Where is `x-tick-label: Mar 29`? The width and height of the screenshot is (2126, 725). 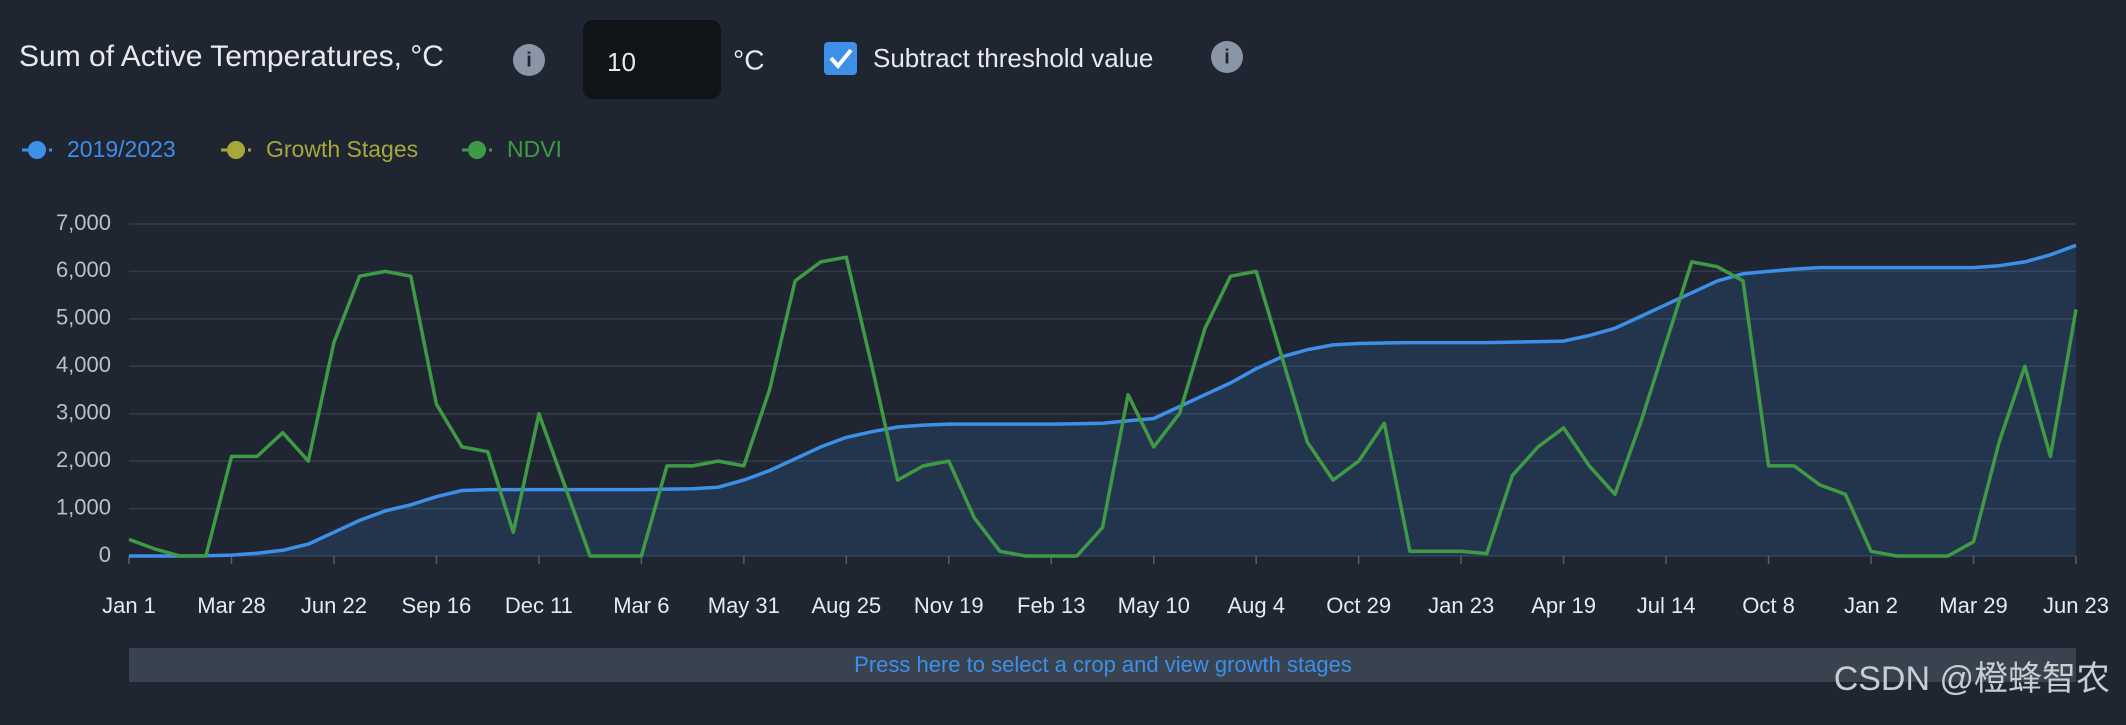 x-tick-label: Mar 29 is located at coordinates (1973, 605).